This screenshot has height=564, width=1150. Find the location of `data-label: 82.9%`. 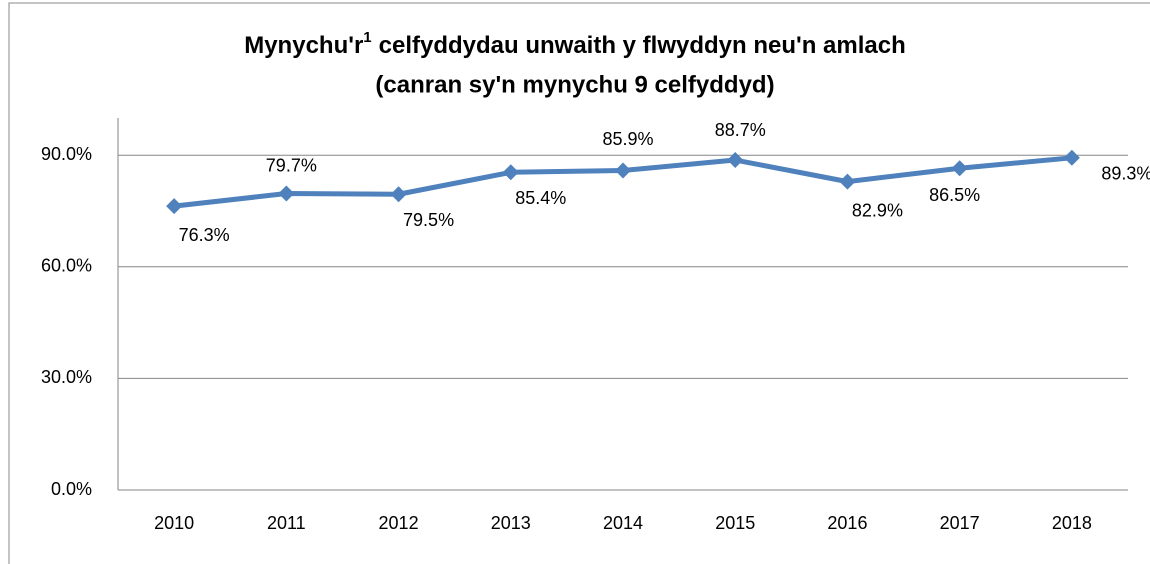

data-label: 82.9% is located at coordinates (877, 210).